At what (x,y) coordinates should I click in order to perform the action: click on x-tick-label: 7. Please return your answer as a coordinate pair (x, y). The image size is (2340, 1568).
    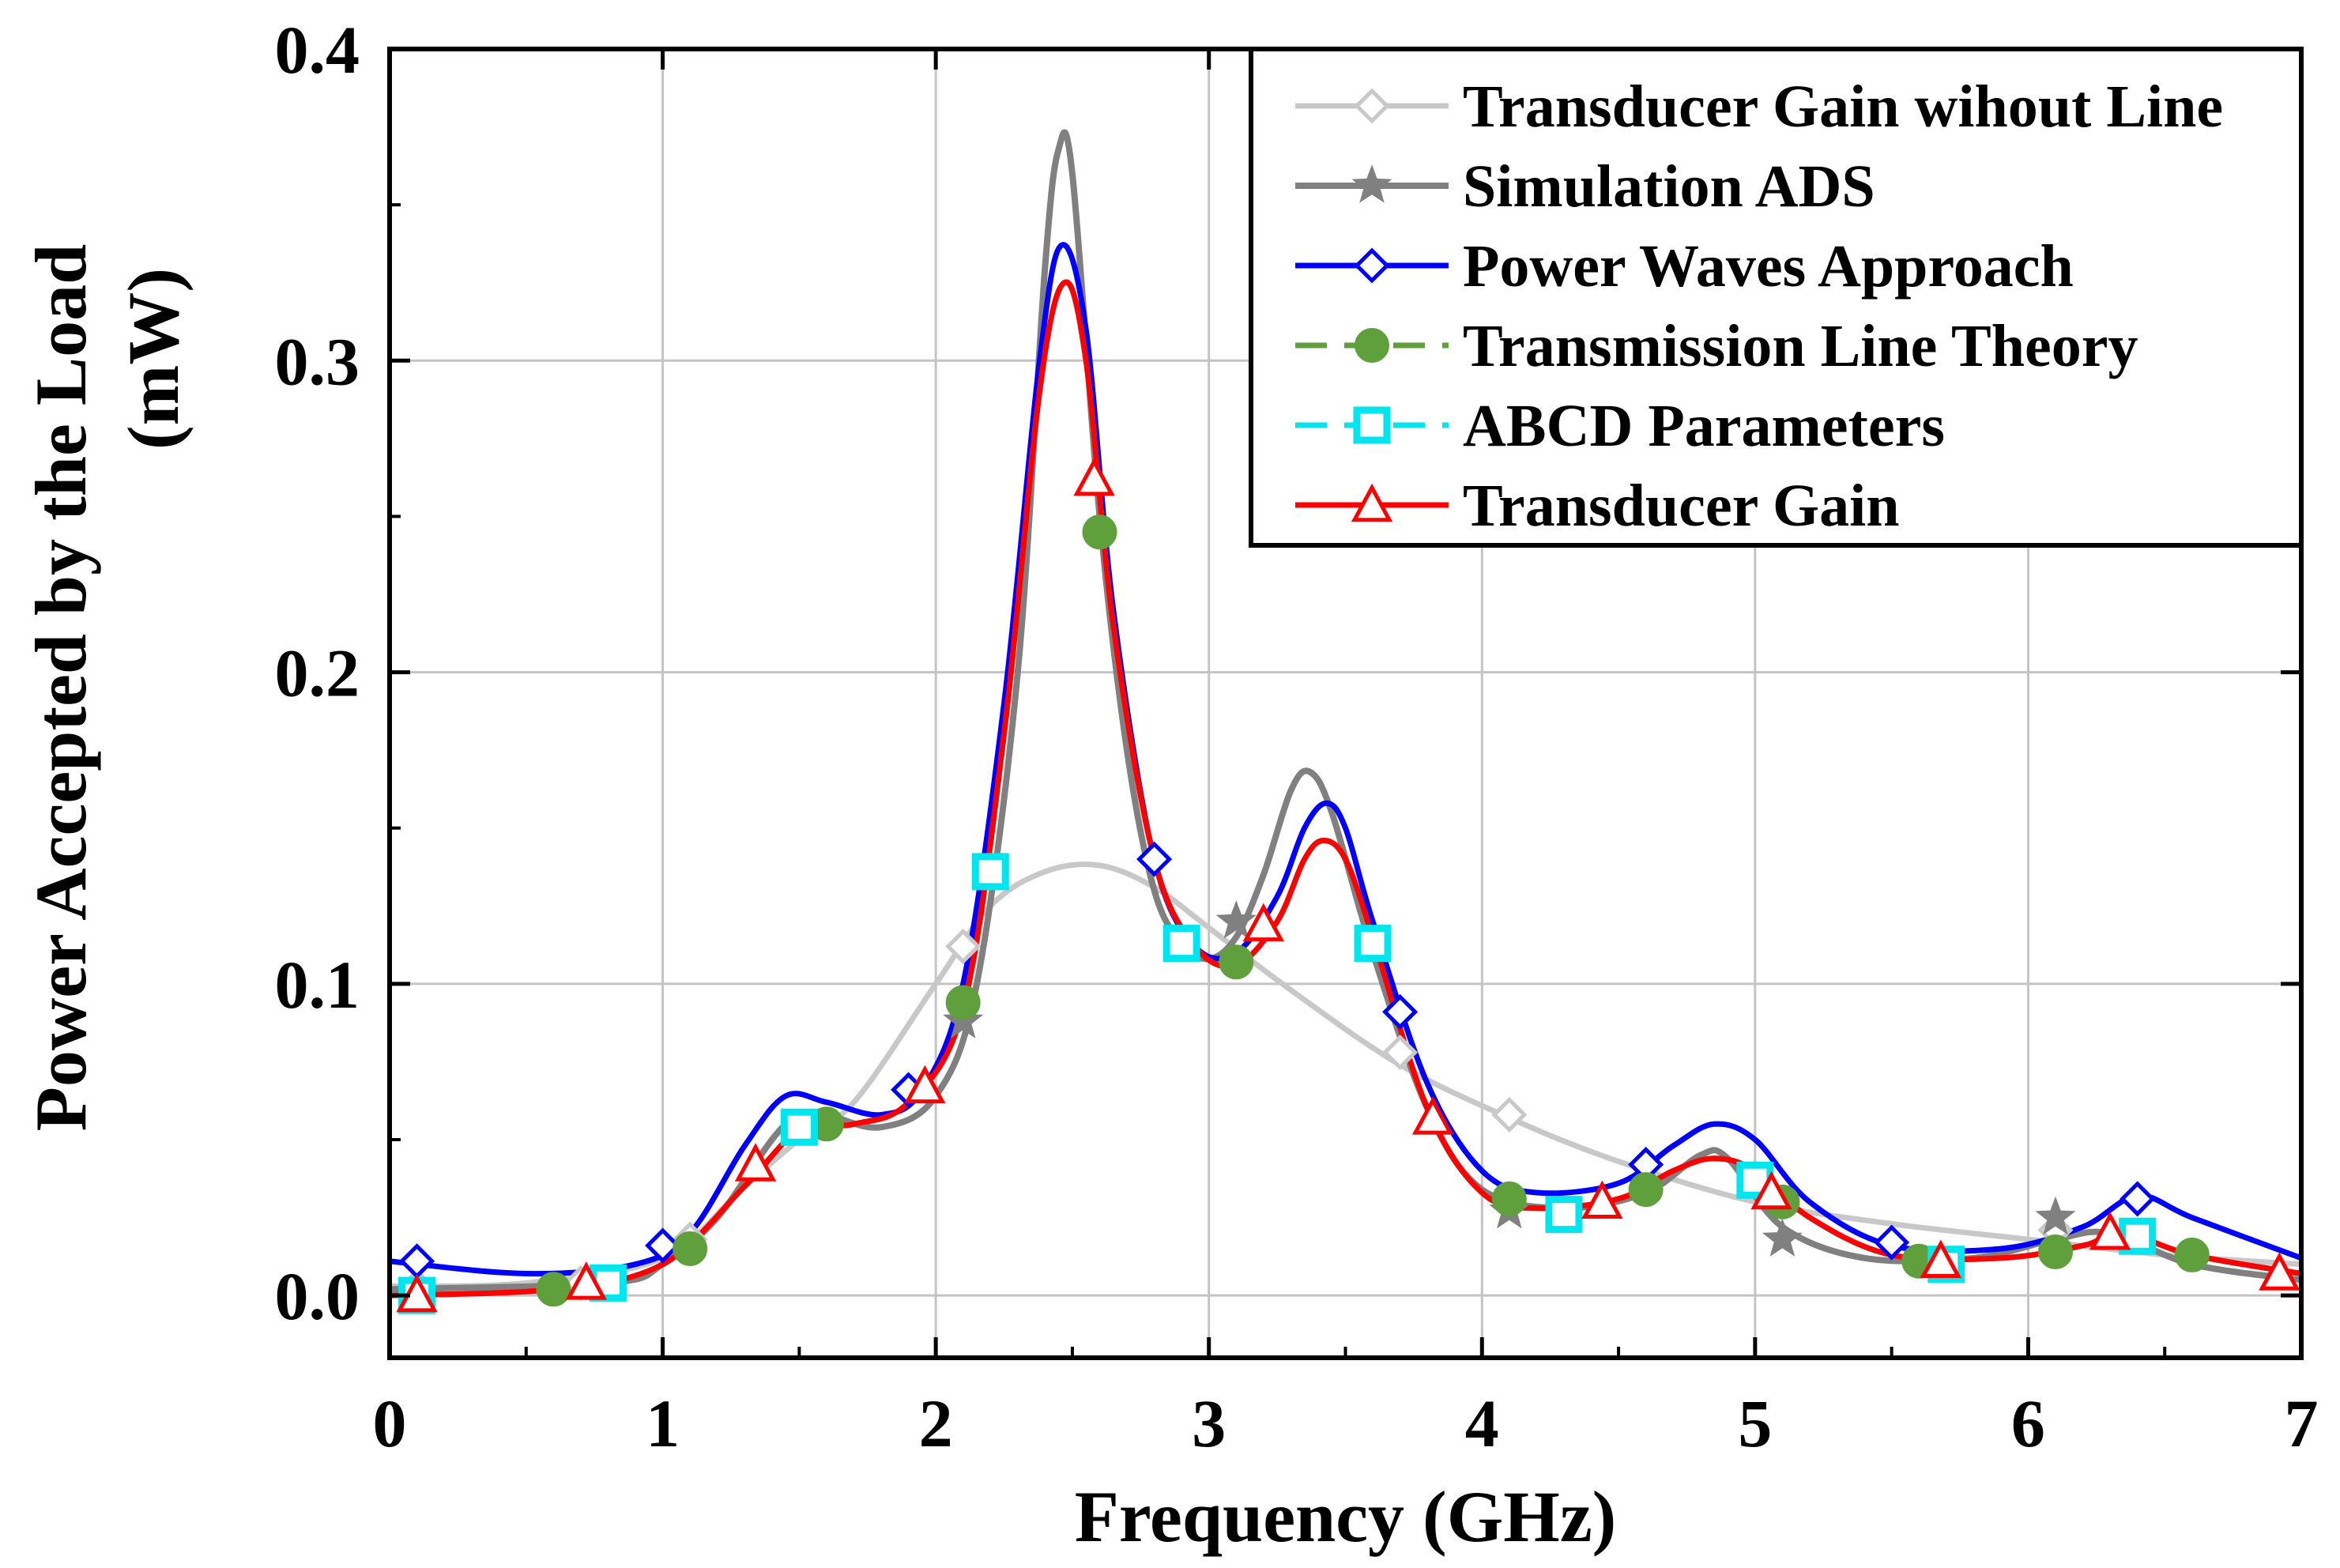
    Looking at the image, I should click on (2302, 1423).